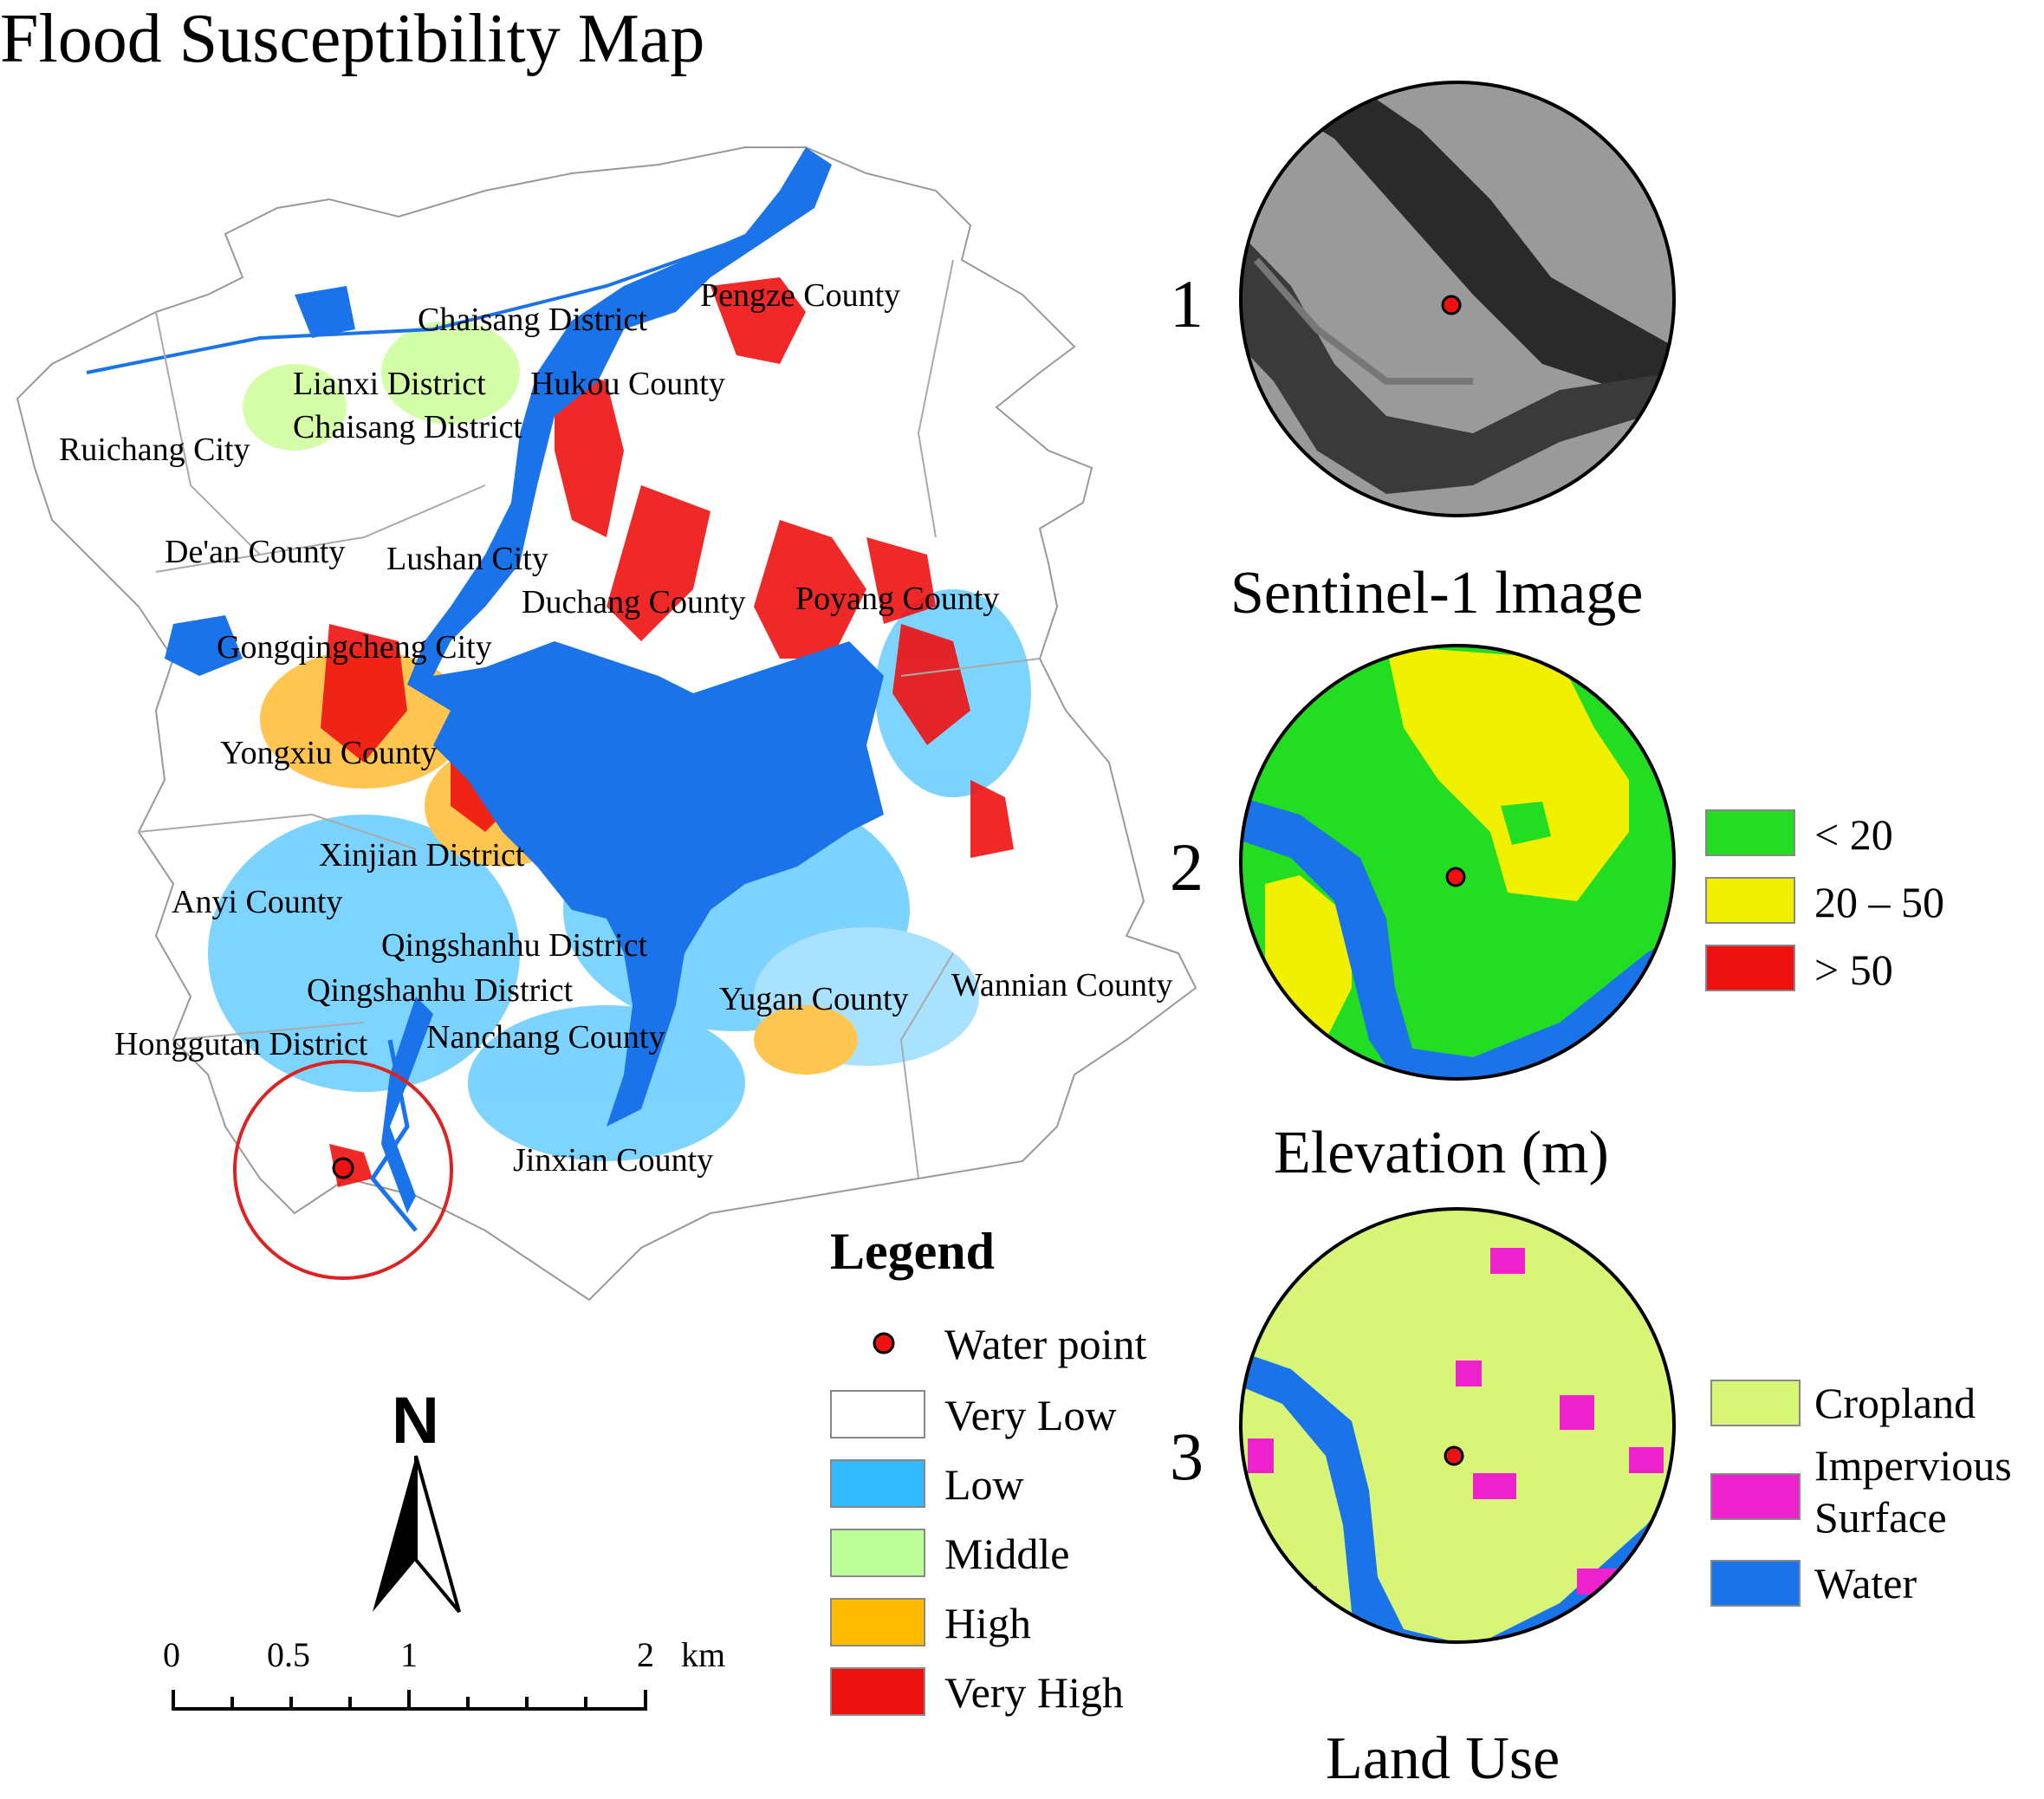  I want to click on legend-water-point-symbol, so click(884, 1343).